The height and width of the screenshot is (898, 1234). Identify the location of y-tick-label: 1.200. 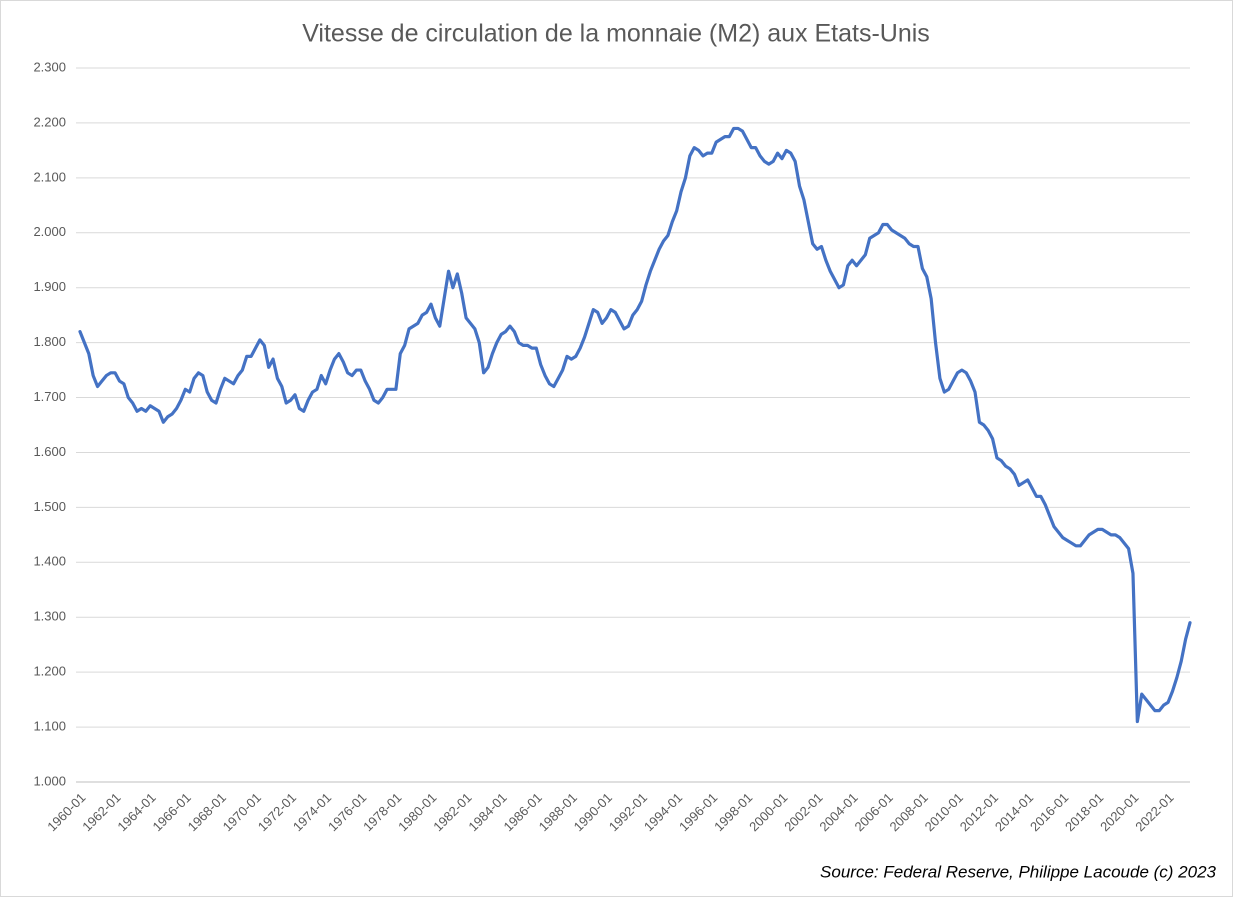
(49, 671).